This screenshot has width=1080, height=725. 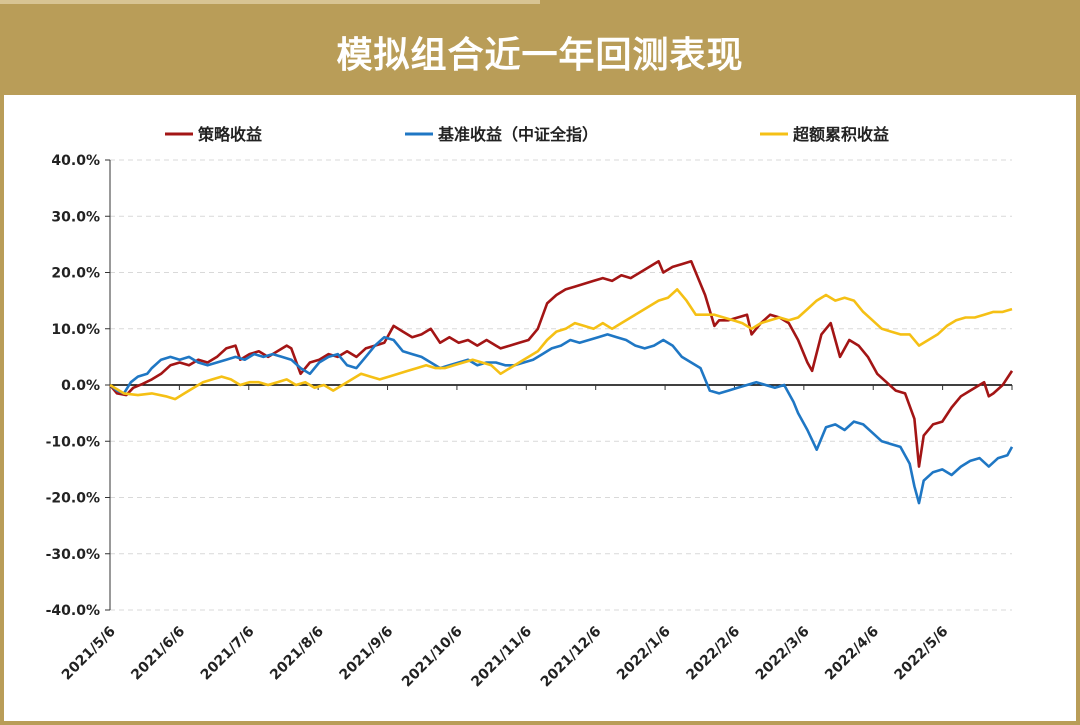 I want to click on x-tick-label: 2022/5/6, so click(x=922, y=654).